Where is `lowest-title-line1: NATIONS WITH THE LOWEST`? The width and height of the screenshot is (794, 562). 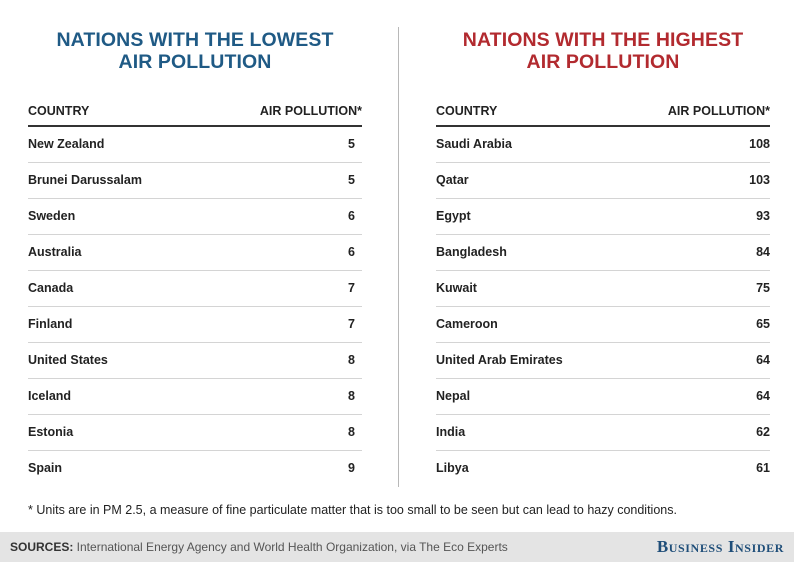
lowest-title-line1: NATIONS WITH THE LOWEST is located at coordinates (195, 40).